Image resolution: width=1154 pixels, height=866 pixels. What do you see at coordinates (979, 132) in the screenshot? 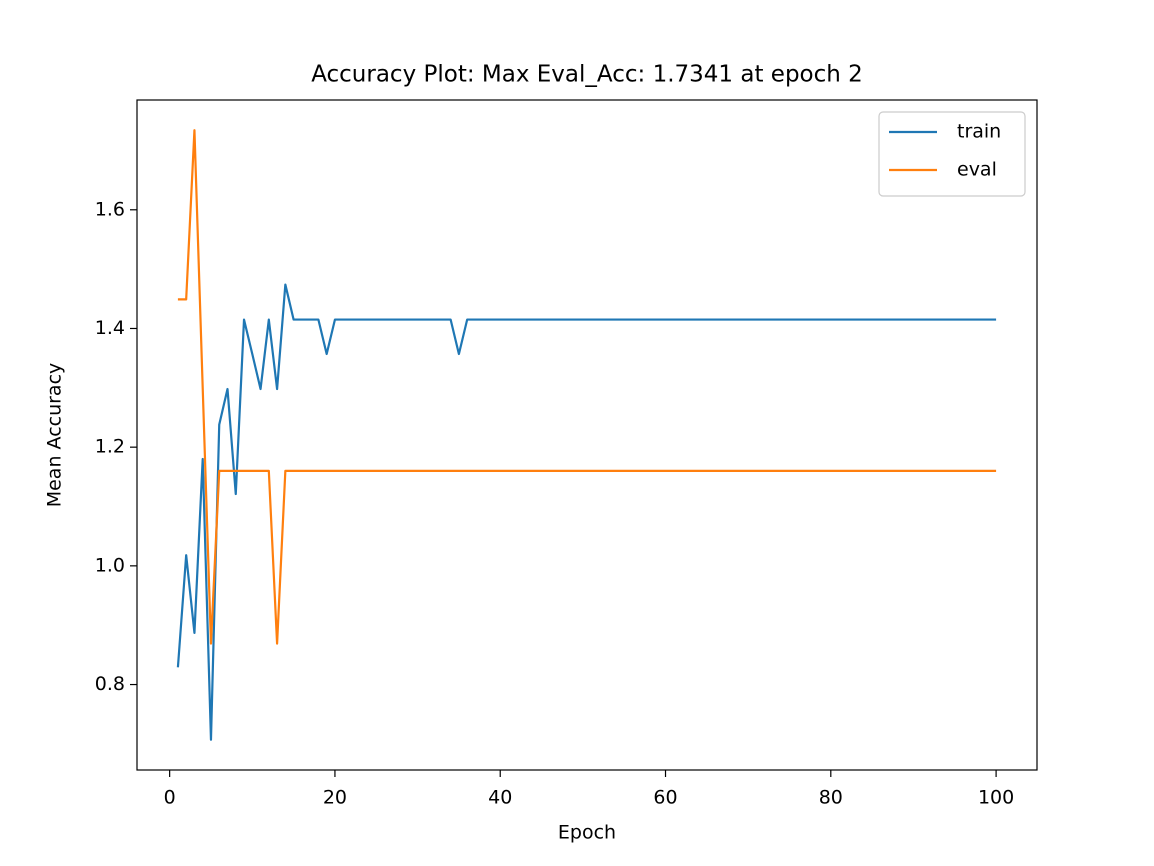
I see `legend-label: train` at bounding box center [979, 132].